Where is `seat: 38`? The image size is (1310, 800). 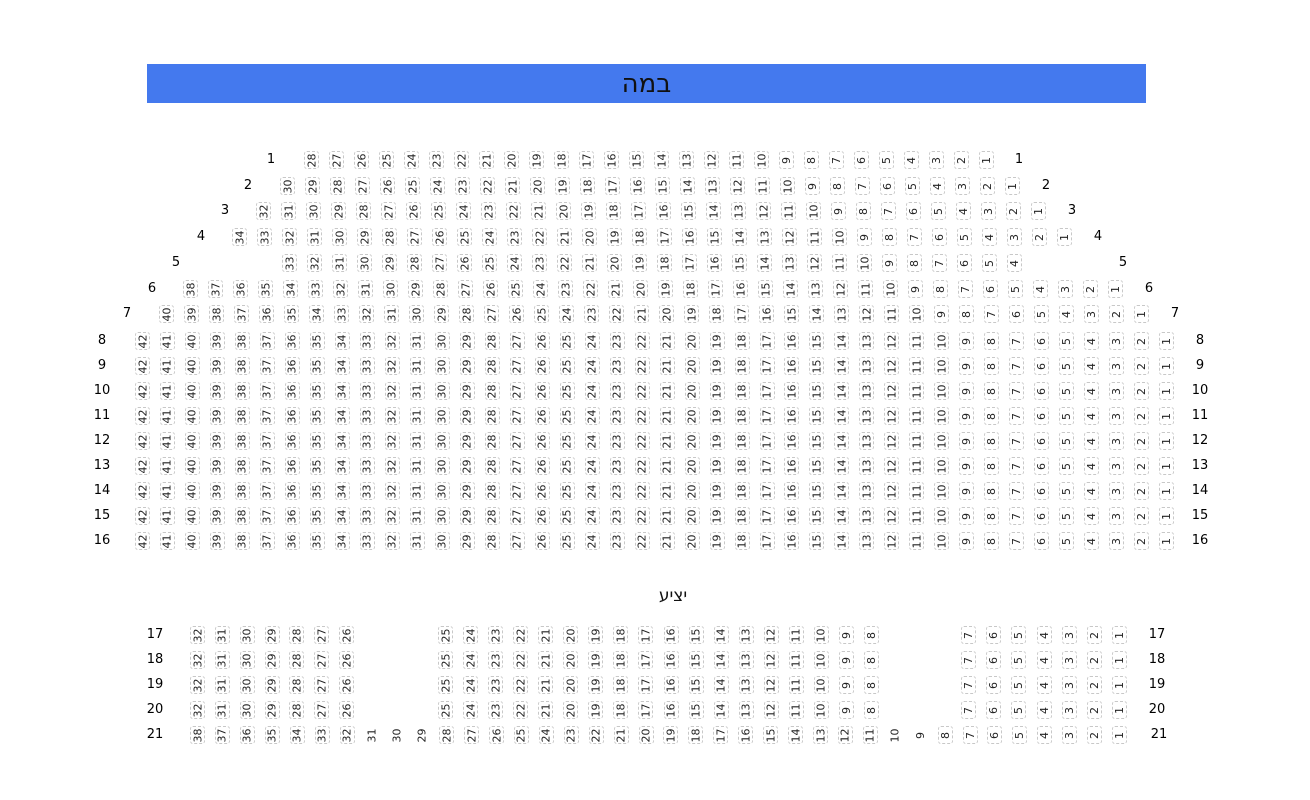
seat: 38 is located at coordinates (242, 466).